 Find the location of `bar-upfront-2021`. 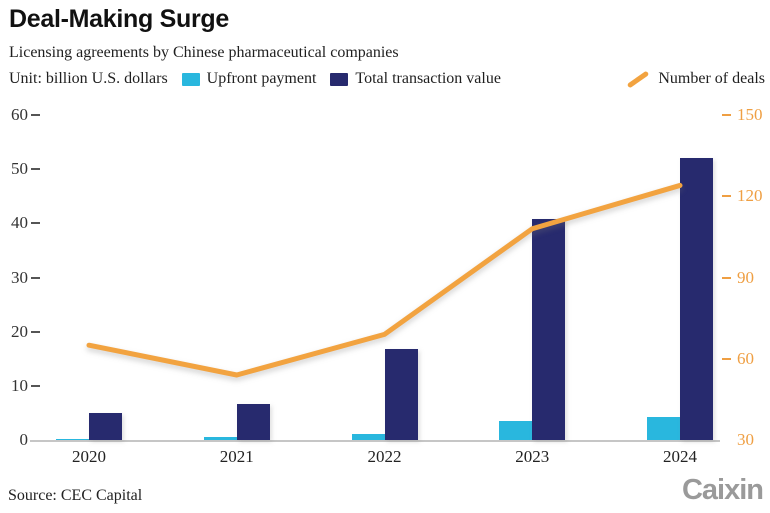

bar-upfront-2021 is located at coordinates (220, 438).